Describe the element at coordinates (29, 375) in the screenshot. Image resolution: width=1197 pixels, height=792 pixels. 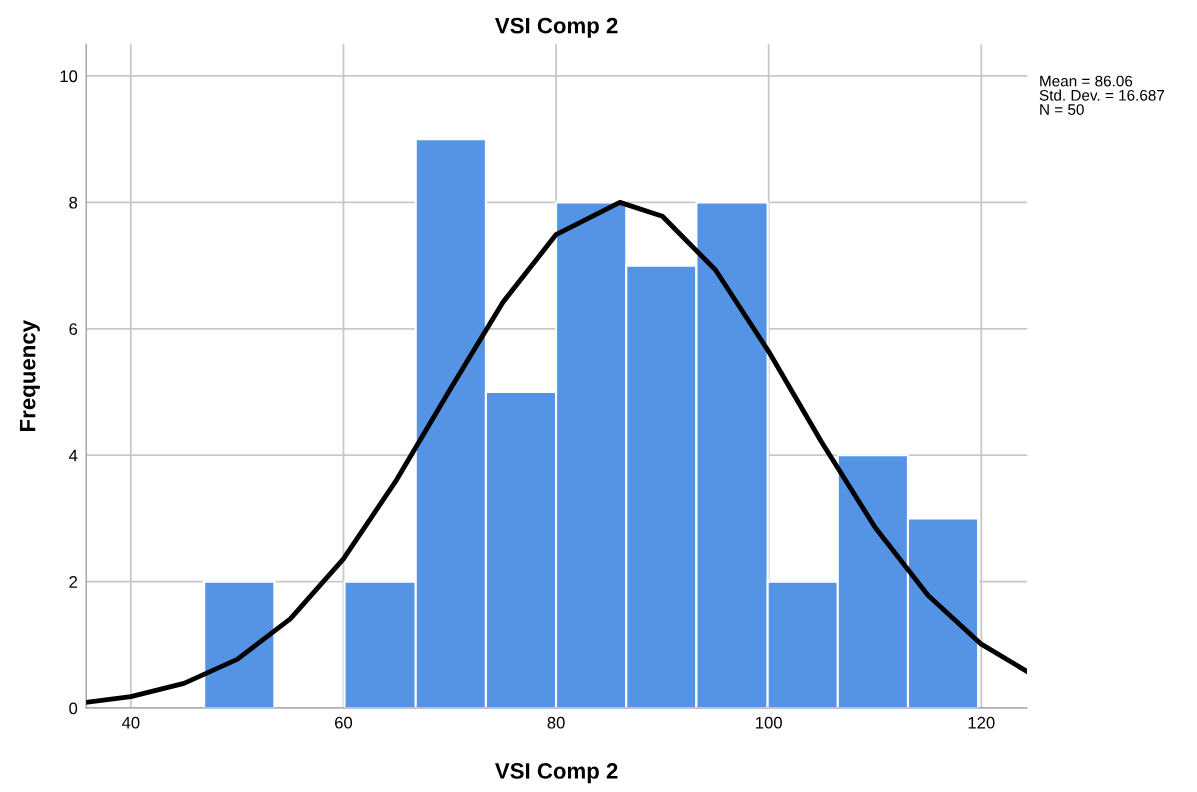
I see `y-axis-title: Frequency` at that location.